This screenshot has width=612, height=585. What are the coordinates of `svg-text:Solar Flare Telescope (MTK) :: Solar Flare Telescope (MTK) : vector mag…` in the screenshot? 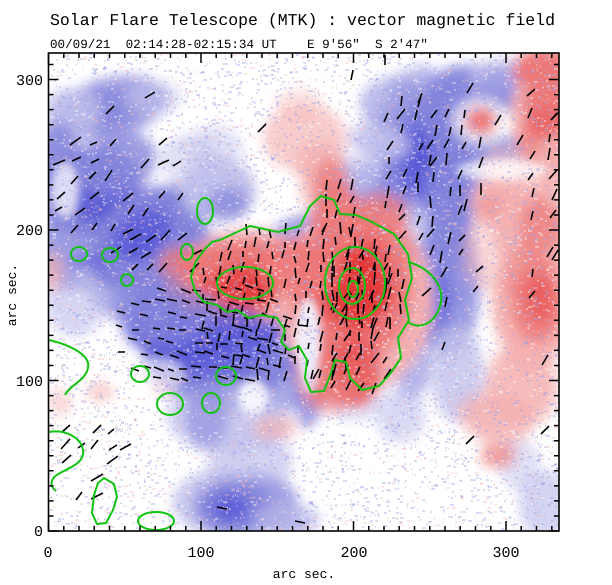 It's located at (302, 20).